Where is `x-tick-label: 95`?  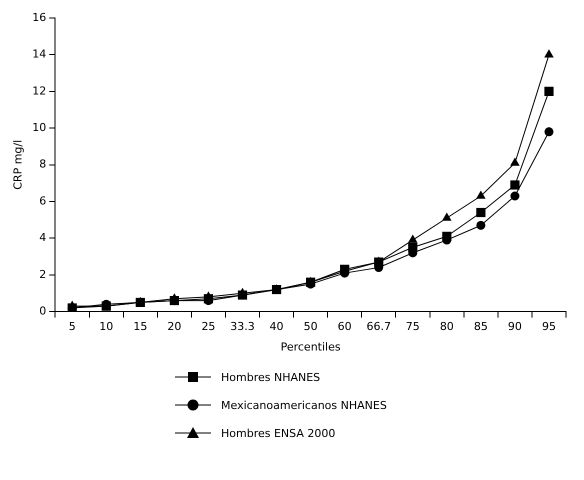 x-tick-label: 95 is located at coordinates (549, 327).